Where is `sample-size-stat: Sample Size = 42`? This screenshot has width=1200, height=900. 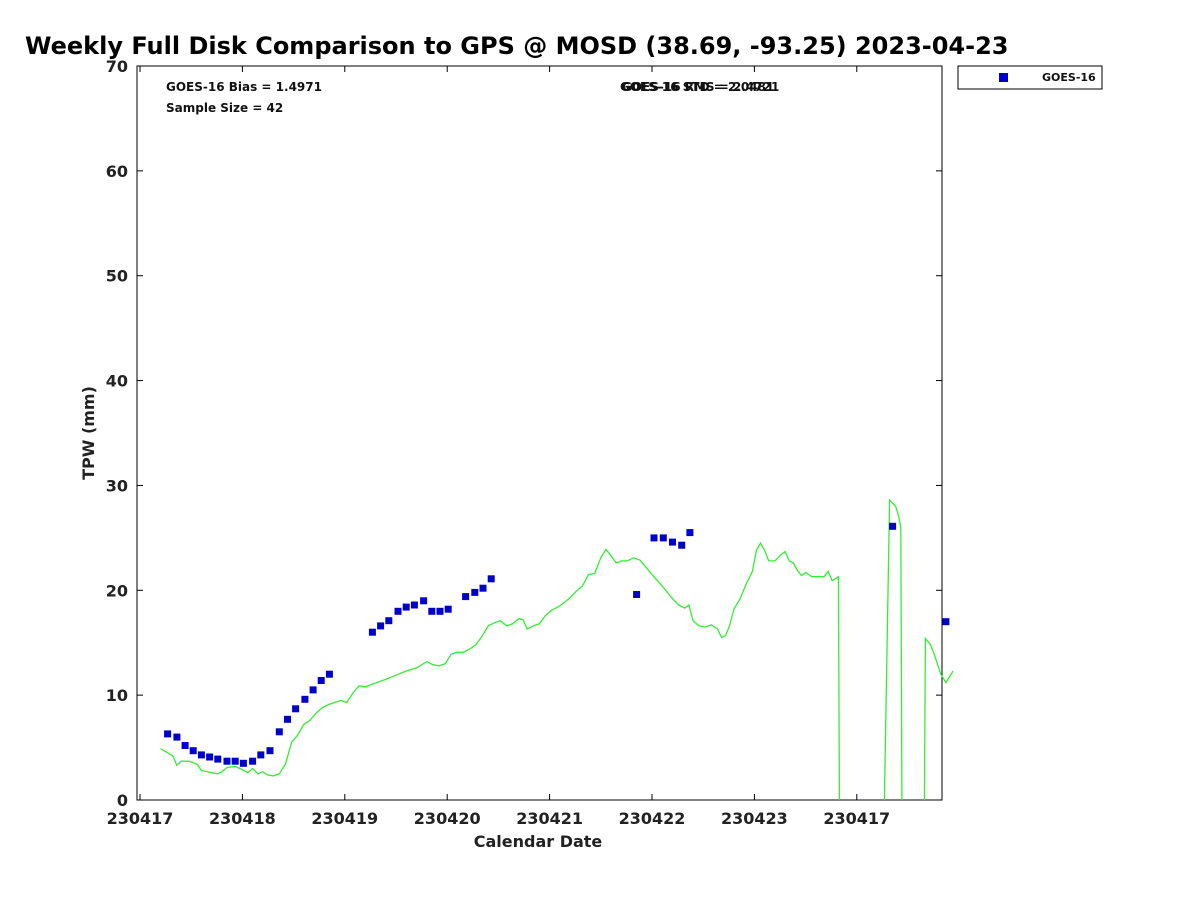 sample-size-stat: Sample Size = 42 is located at coordinates (224, 108).